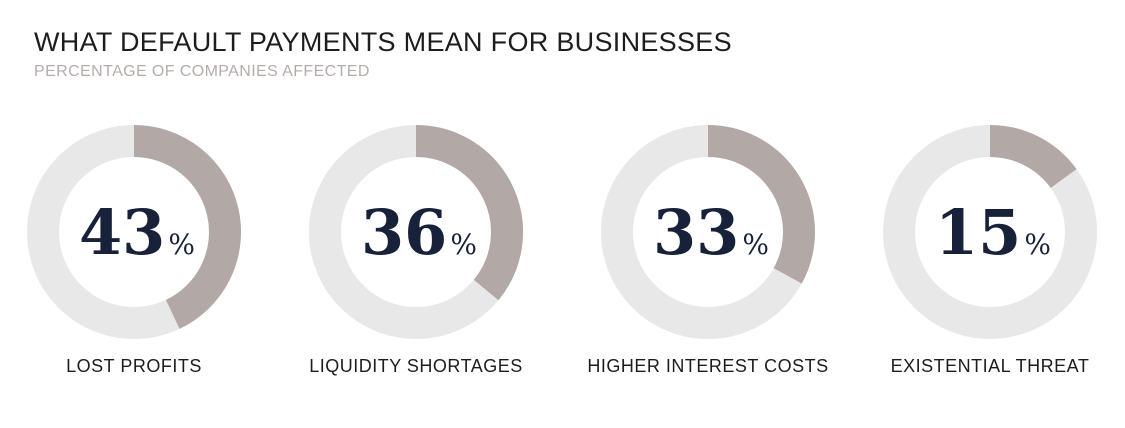 The width and height of the screenshot is (1125, 428). I want to click on donut-category-label: HIGHER INTEREST COSTS, so click(707, 366).